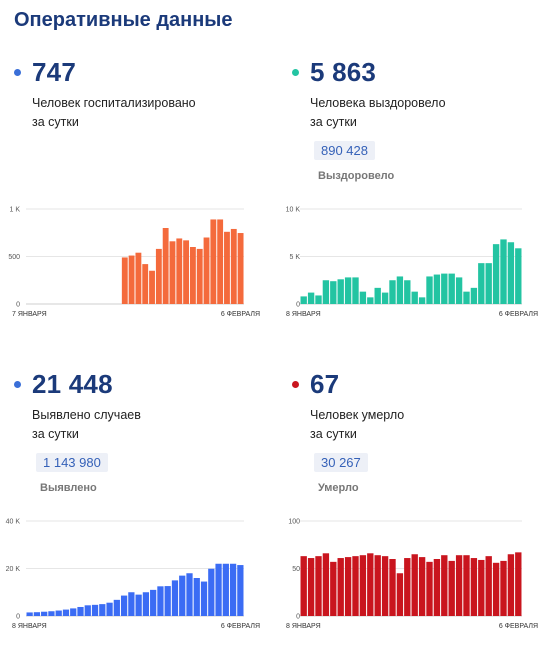  What do you see at coordinates (13, 569) in the screenshot?
I see `y-tick-label: 20 K` at bounding box center [13, 569].